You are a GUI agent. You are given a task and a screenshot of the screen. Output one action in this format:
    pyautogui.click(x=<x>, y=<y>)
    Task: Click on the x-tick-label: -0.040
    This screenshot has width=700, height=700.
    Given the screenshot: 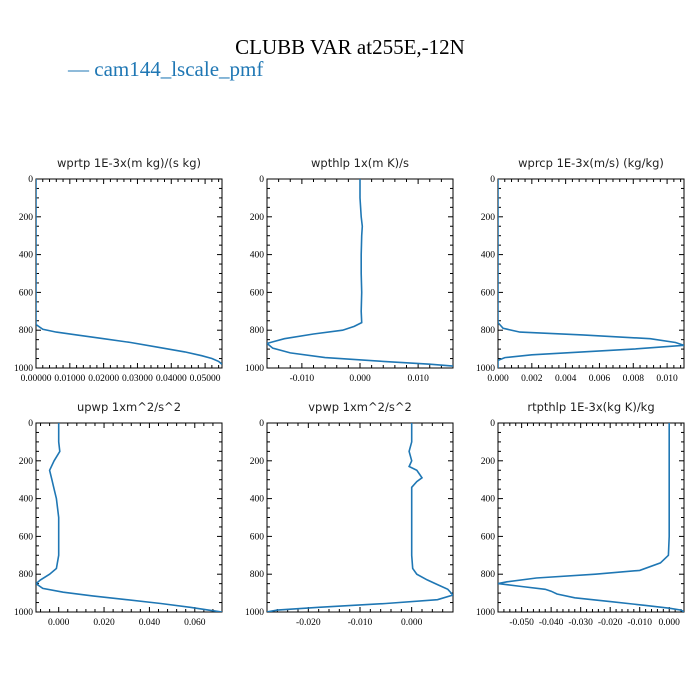 What is the action you would take?
    pyautogui.click(x=551, y=623)
    